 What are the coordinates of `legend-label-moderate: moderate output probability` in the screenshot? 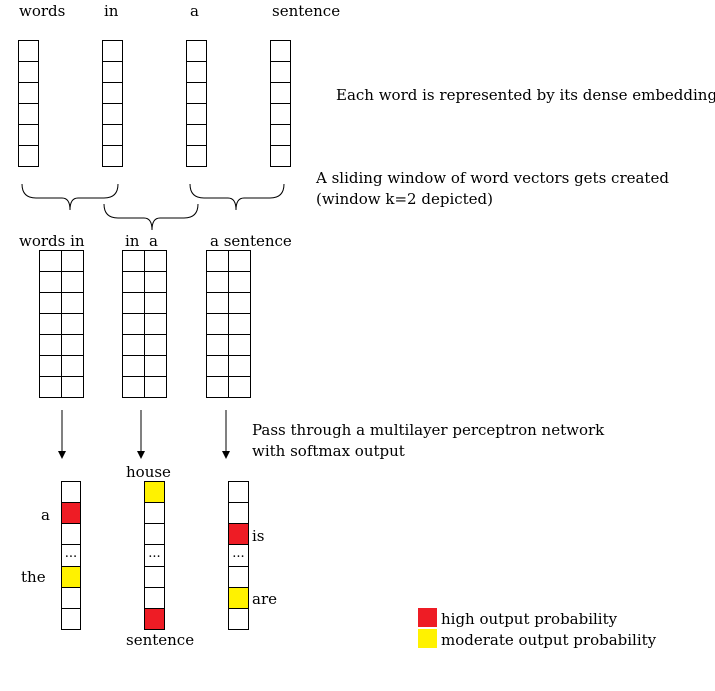 It's located at (549, 640).